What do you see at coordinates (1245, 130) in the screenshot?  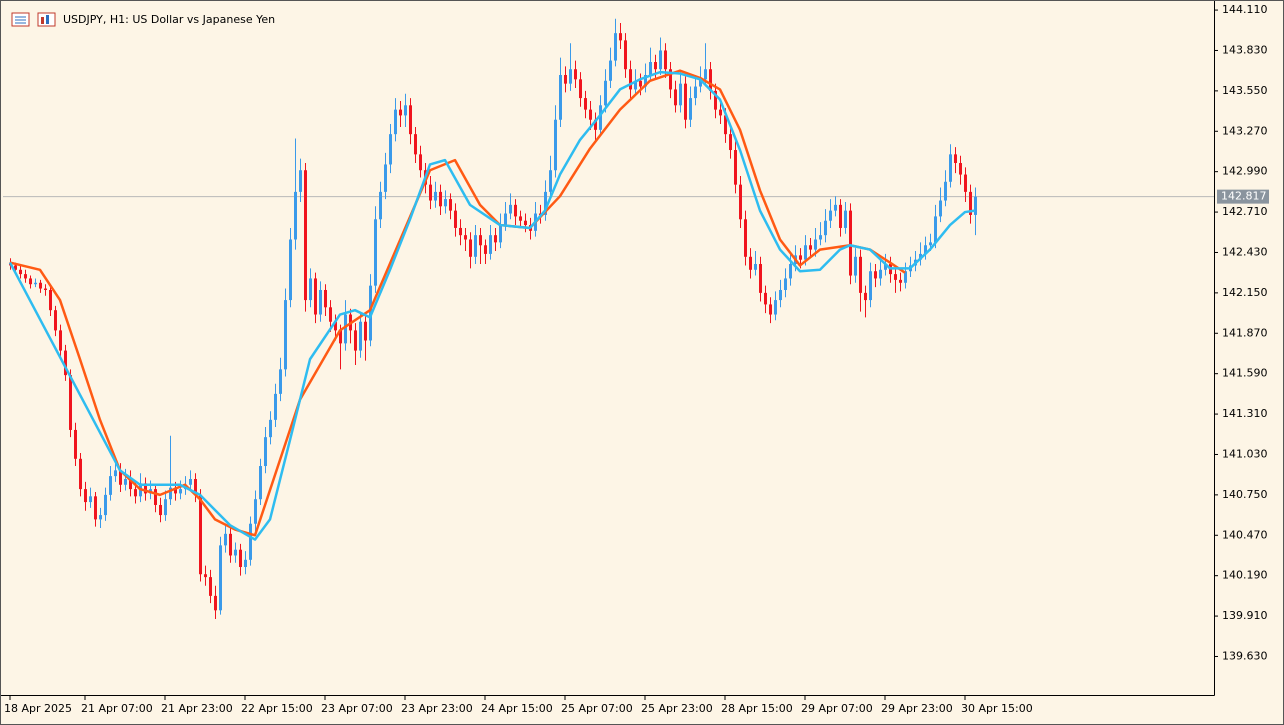 I see `y-tick-label: 143.270` at bounding box center [1245, 130].